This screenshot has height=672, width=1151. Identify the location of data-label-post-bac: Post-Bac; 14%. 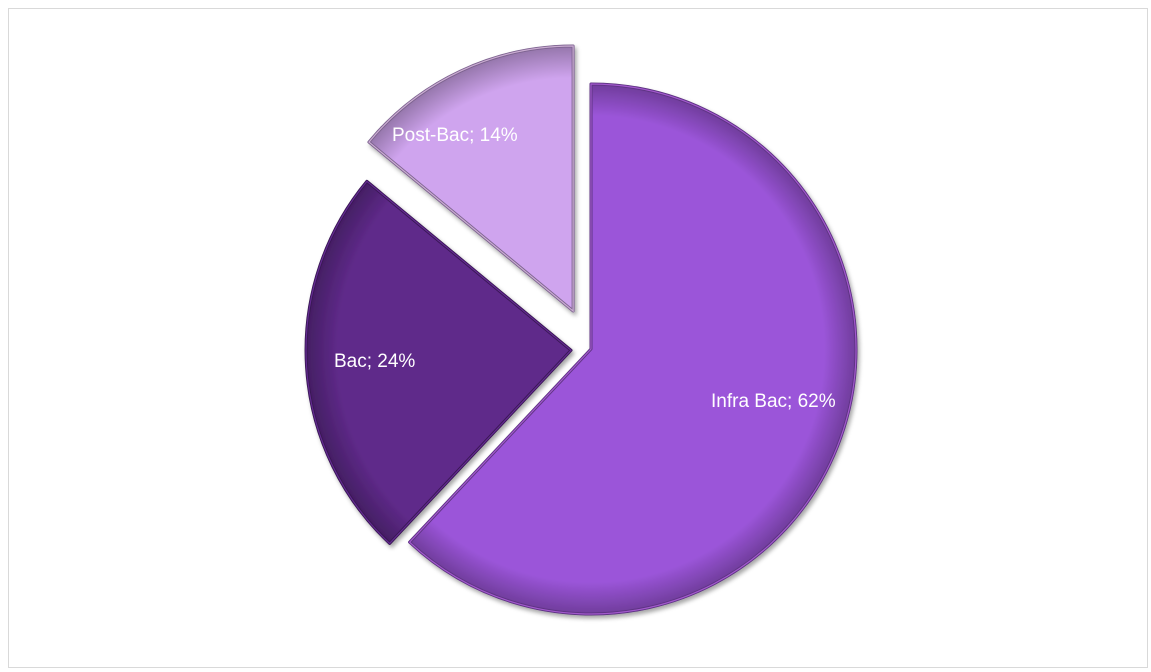
(455, 135).